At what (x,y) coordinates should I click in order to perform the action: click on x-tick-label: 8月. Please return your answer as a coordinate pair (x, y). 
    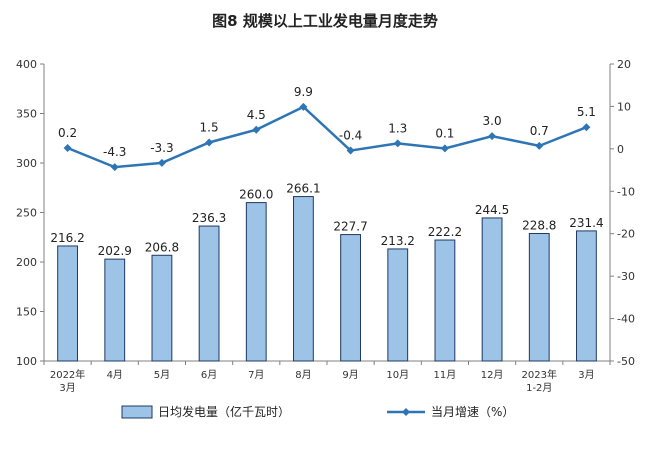
    Looking at the image, I should click on (303, 375).